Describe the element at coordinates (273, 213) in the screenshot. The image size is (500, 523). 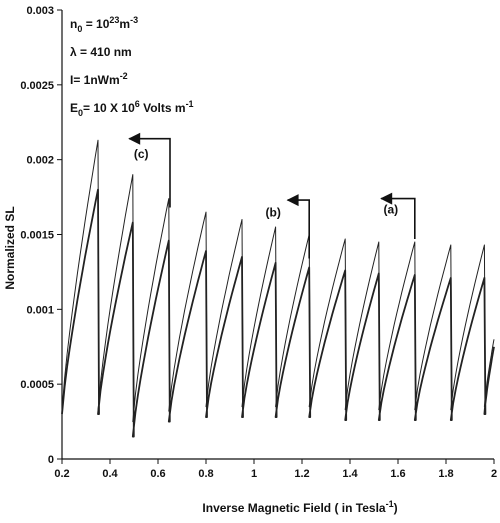
I see `annotation-label: (b)` at that location.